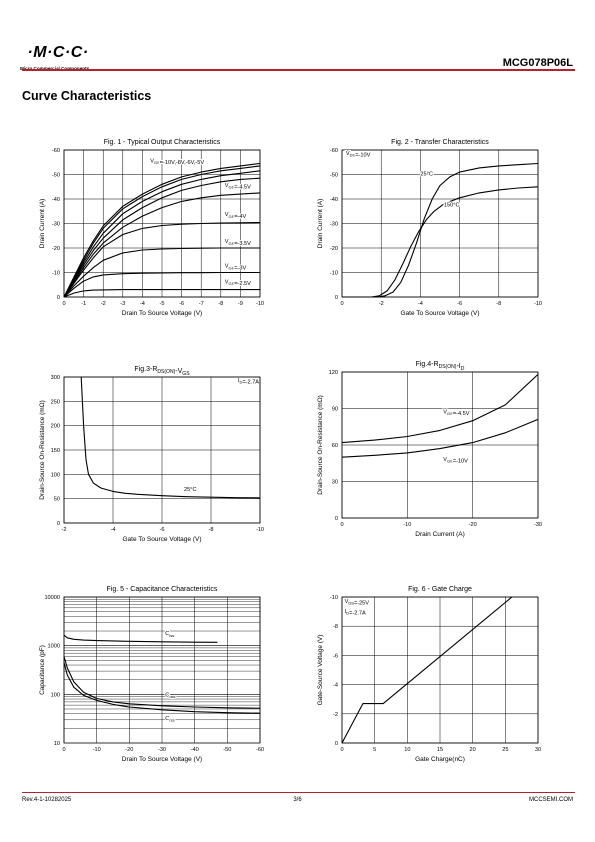 Image resolution: width=595 pixels, height=842 pixels. What do you see at coordinates (55, 451) in the screenshot?
I see `y-tick-label: 150` at bounding box center [55, 451].